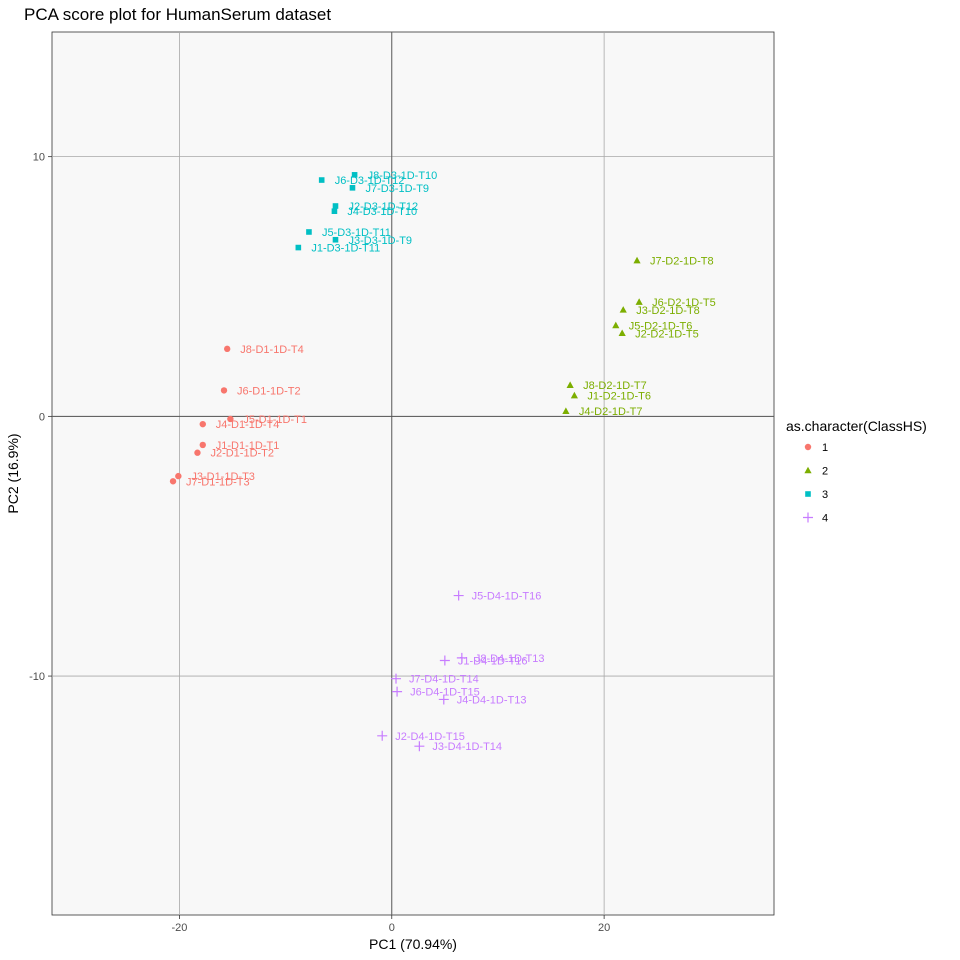 This screenshot has height=960, width=960. What do you see at coordinates (825, 472) in the screenshot?
I see `legend-label: 2` at bounding box center [825, 472].